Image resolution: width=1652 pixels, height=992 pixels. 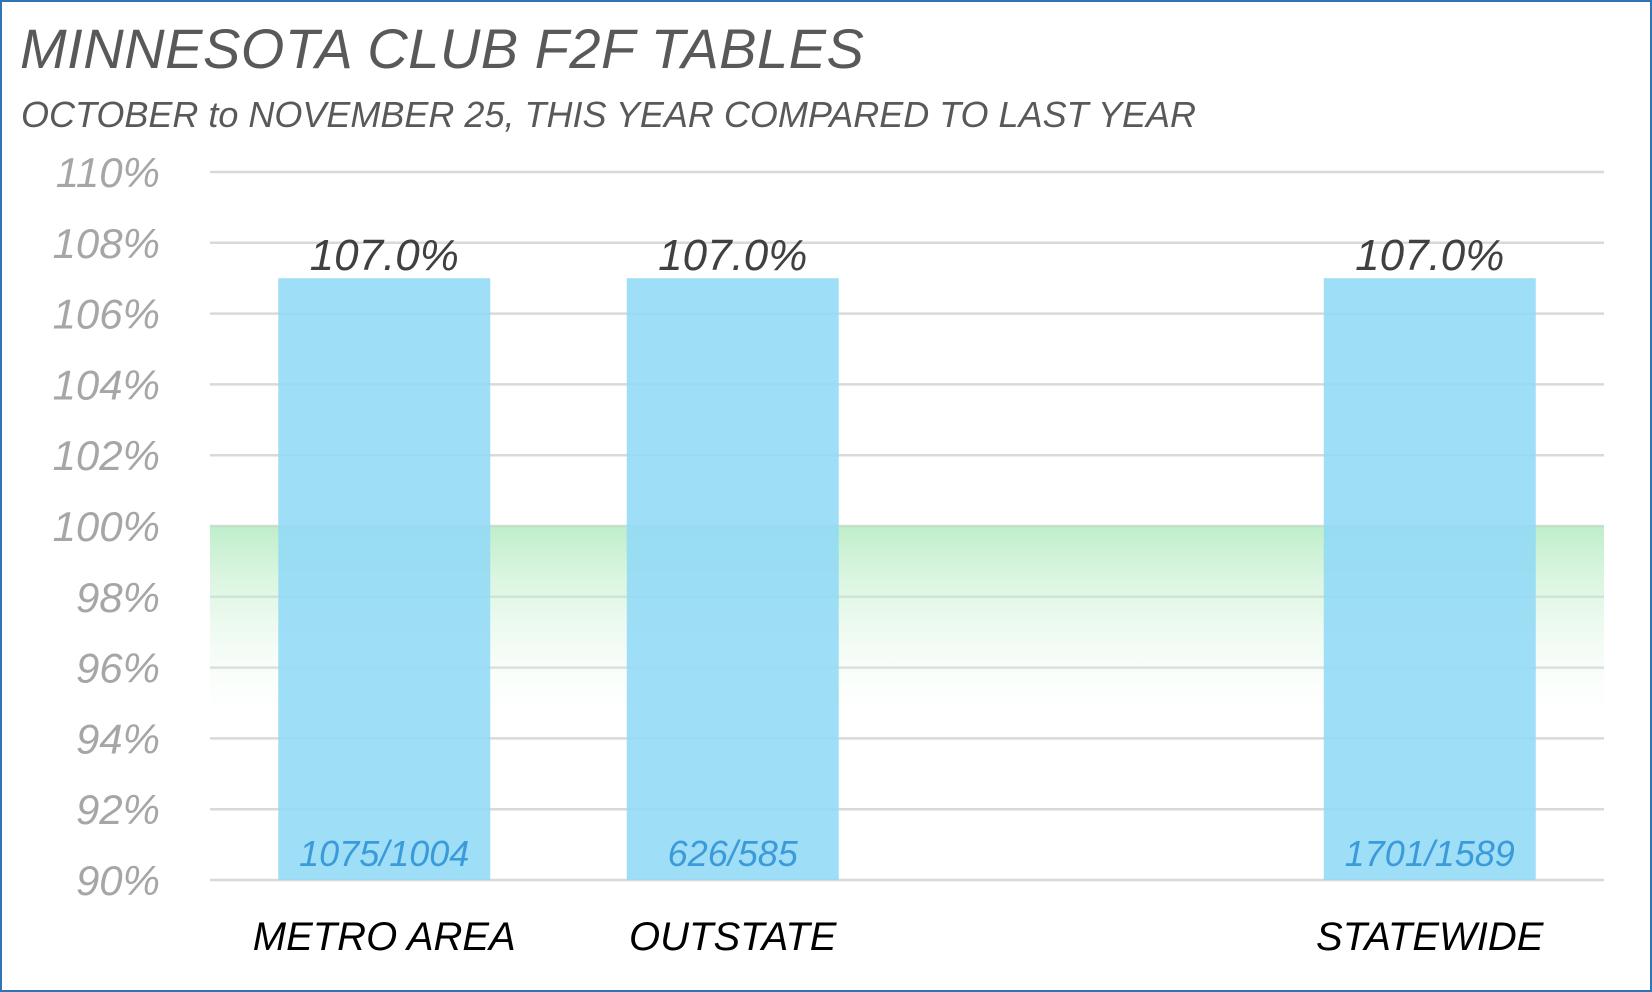 What do you see at coordinates (118, 809) in the screenshot?
I see `y-tick-label: 92%` at bounding box center [118, 809].